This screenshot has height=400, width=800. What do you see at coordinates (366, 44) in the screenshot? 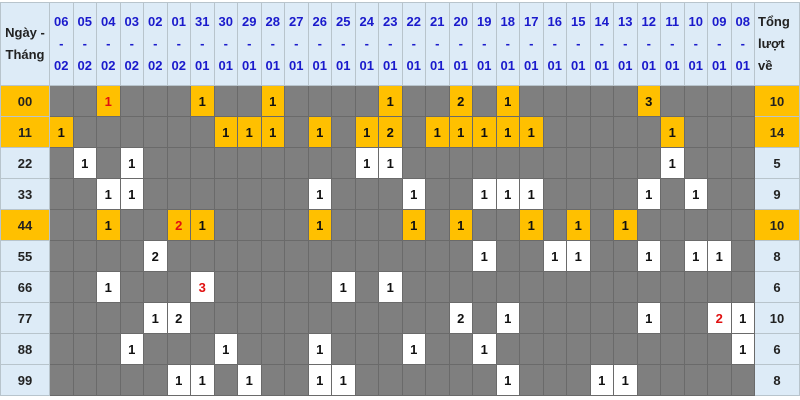
I see `date-column-header: 24 - 01` at bounding box center [366, 44].